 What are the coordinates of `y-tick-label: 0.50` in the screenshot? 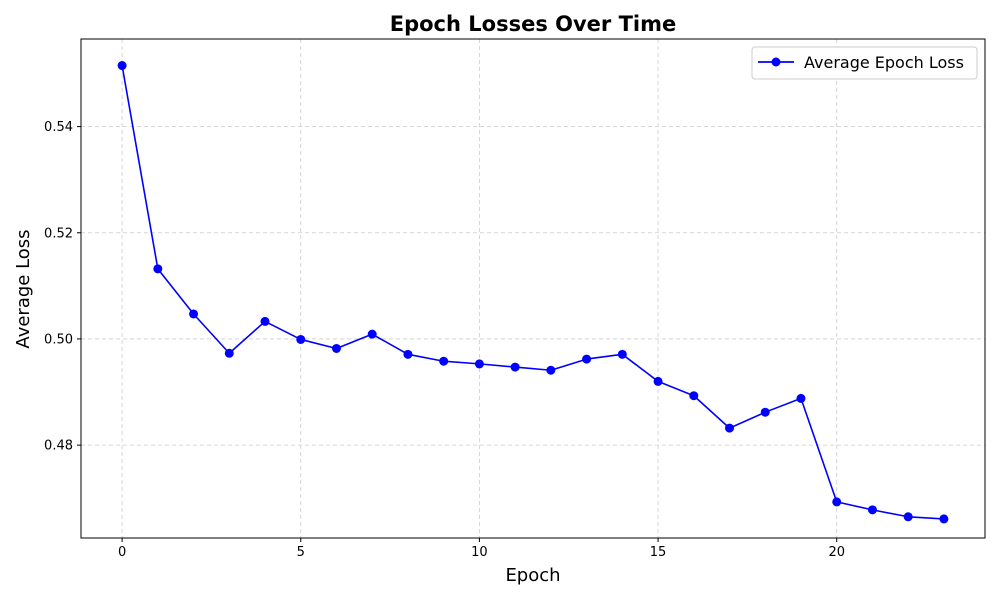 It's located at (58, 339).